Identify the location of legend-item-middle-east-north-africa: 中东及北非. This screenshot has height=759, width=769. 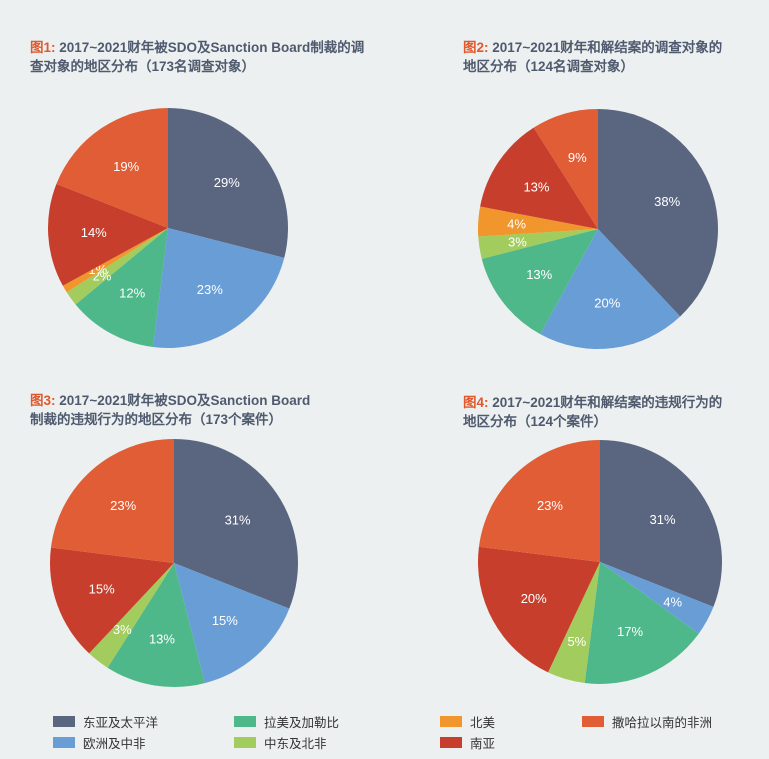
(280, 742).